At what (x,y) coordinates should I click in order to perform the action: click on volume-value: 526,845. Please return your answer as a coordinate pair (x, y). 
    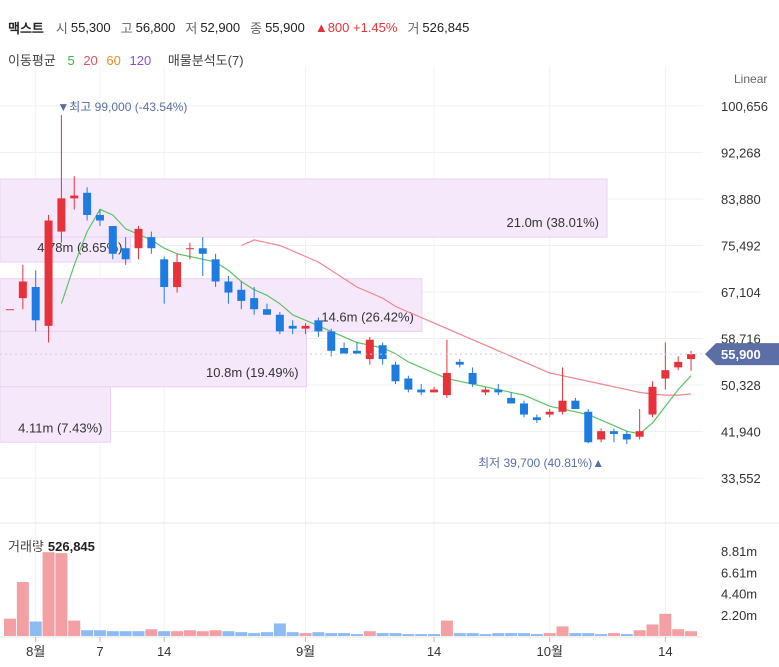
    Looking at the image, I should click on (446, 27).